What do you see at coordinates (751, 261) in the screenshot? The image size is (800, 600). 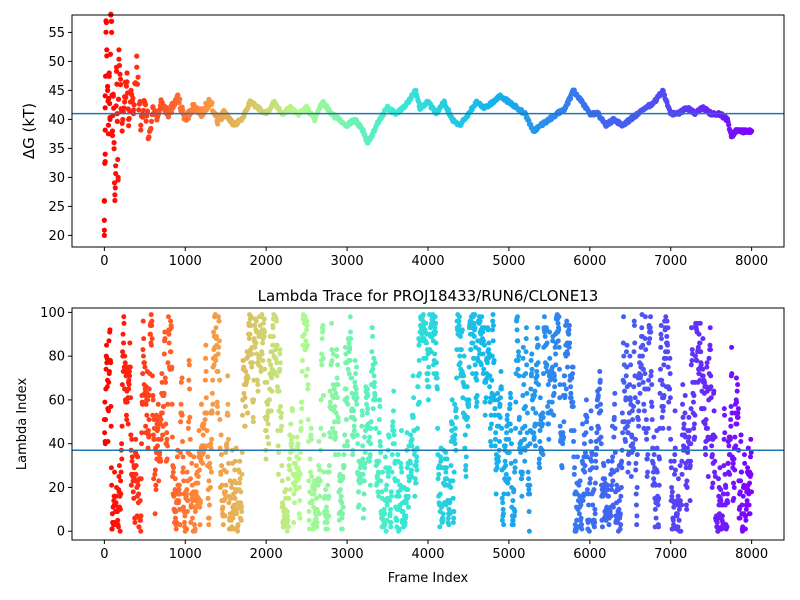 I see `x-tick-label: 8000` at bounding box center [751, 261].